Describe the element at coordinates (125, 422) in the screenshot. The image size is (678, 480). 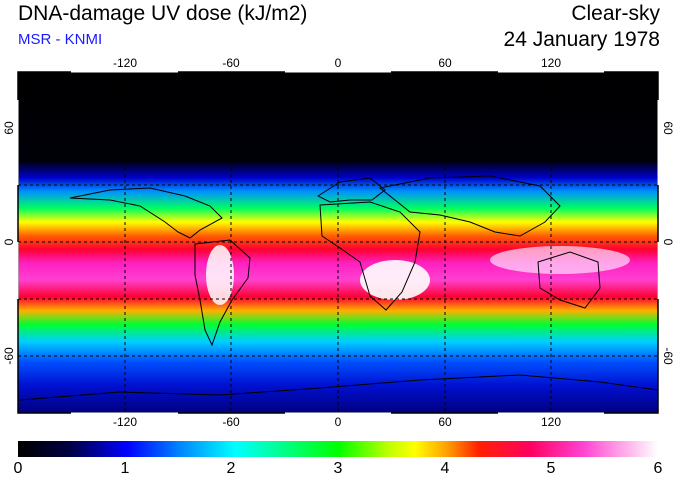
I see `lon-tick-bottom-neg120: -120` at that location.